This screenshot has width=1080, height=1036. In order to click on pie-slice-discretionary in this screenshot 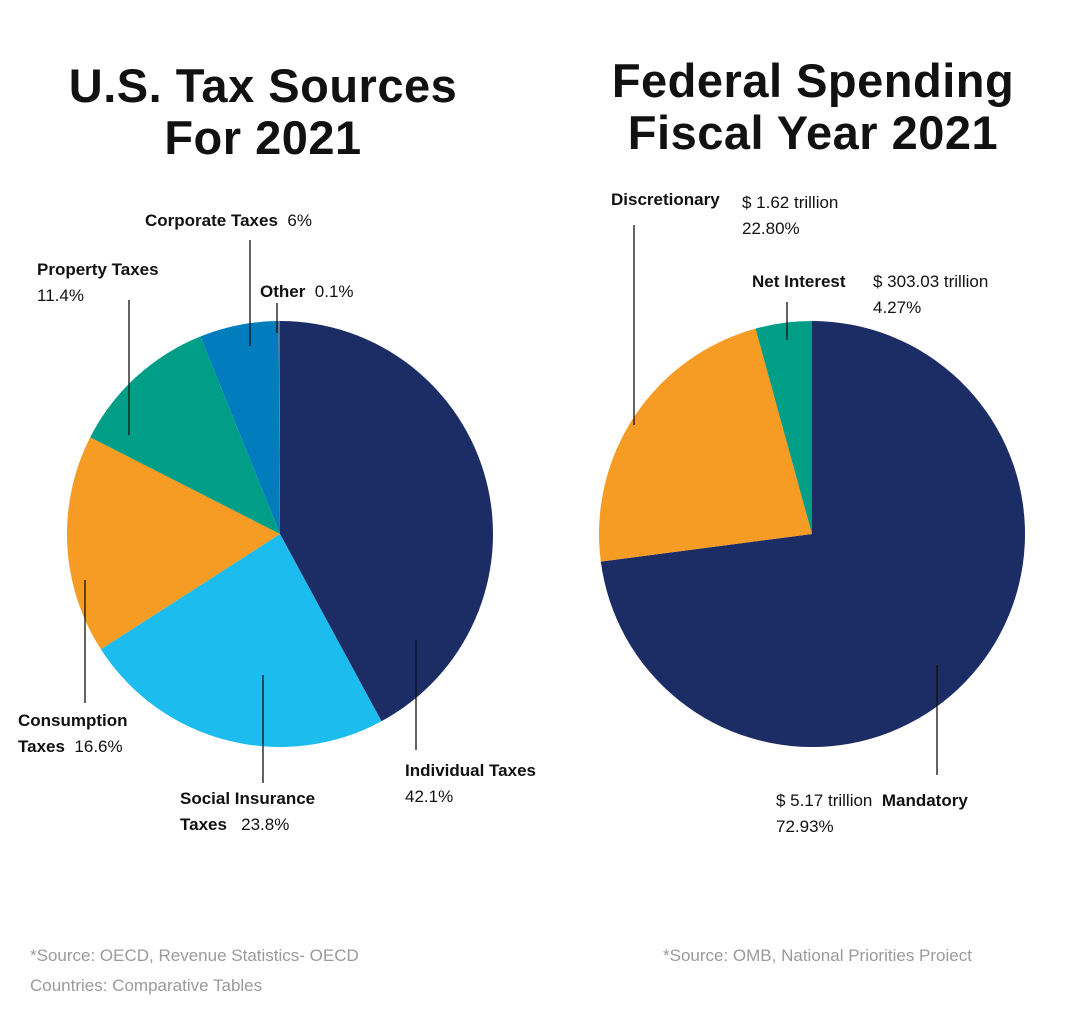, I will do `click(705, 445)`.